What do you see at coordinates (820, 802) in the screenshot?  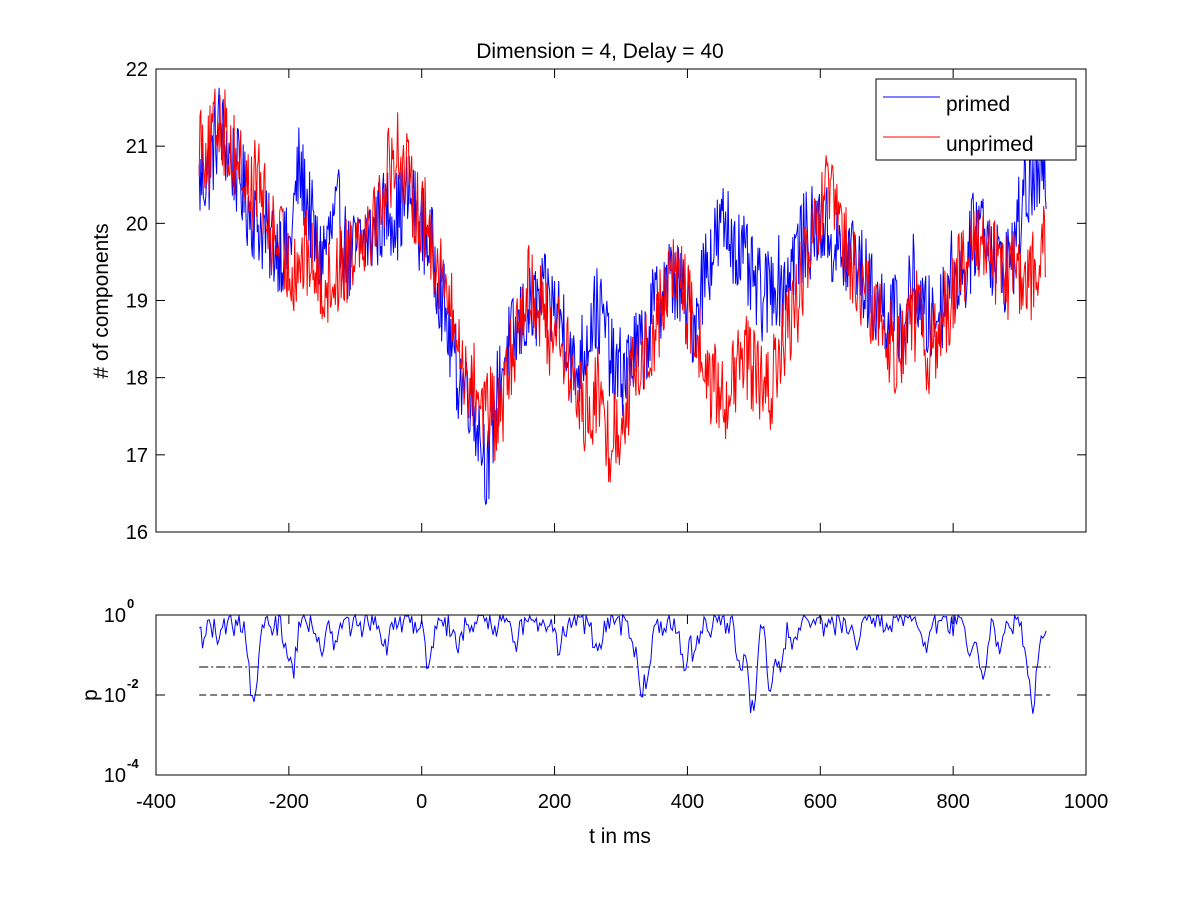 I see `bottom-x-tick-label: 600` at bounding box center [820, 802].